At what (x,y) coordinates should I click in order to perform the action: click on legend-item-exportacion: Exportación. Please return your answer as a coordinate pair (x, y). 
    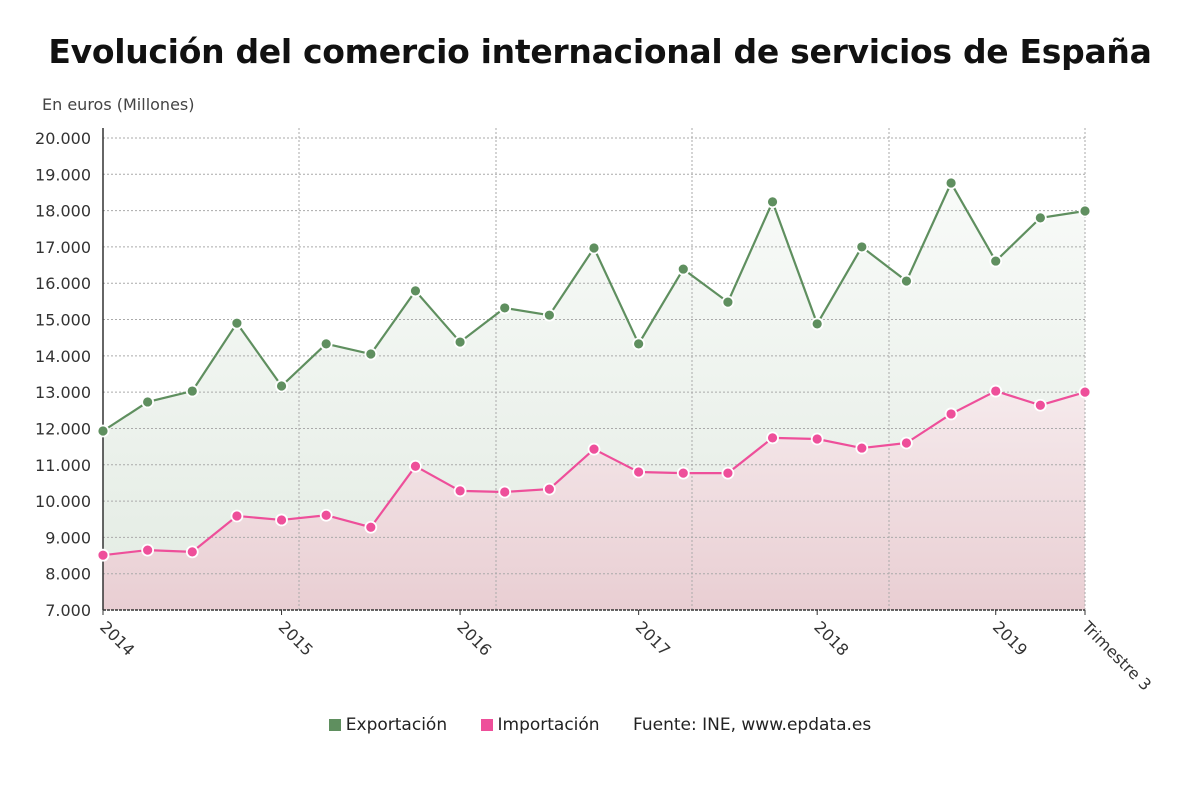
    Looking at the image, I should click on (388, 725).